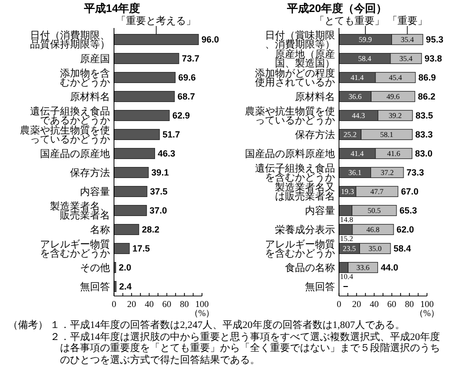 The width and height of the screenshot is (450, 380). Describe the element at coordinates (290, 154) in the screenshot. I see `y-tick-label: 国産品の原料原産地` at that location.